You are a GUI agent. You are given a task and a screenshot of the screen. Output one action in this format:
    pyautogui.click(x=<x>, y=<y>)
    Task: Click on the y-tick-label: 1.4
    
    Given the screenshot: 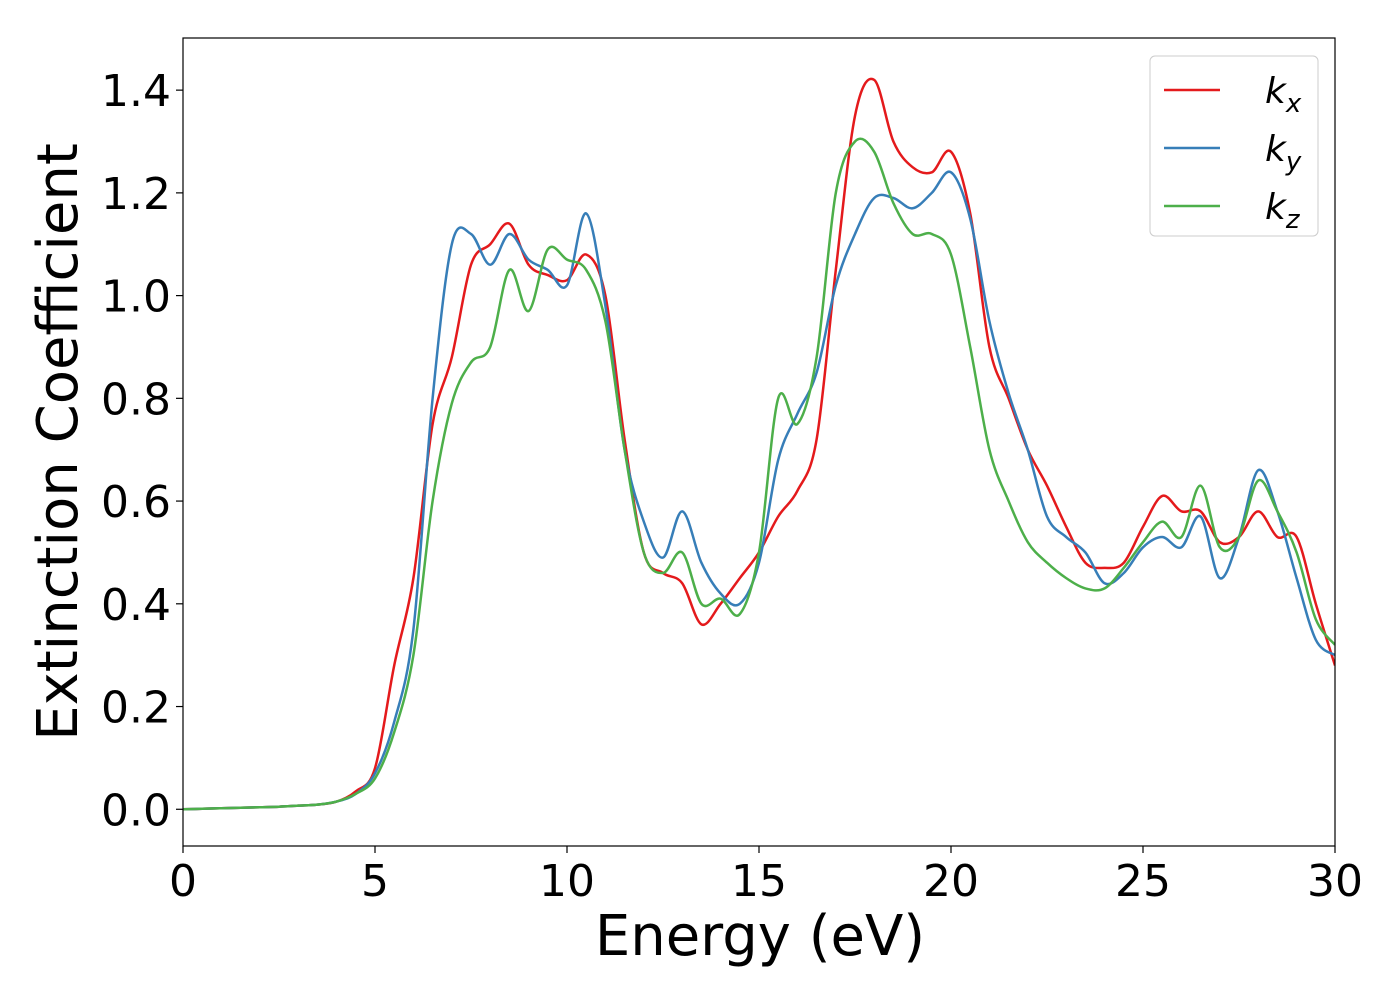 What is the action you would take?
    pyautogui.click(x=136, y=91)
    